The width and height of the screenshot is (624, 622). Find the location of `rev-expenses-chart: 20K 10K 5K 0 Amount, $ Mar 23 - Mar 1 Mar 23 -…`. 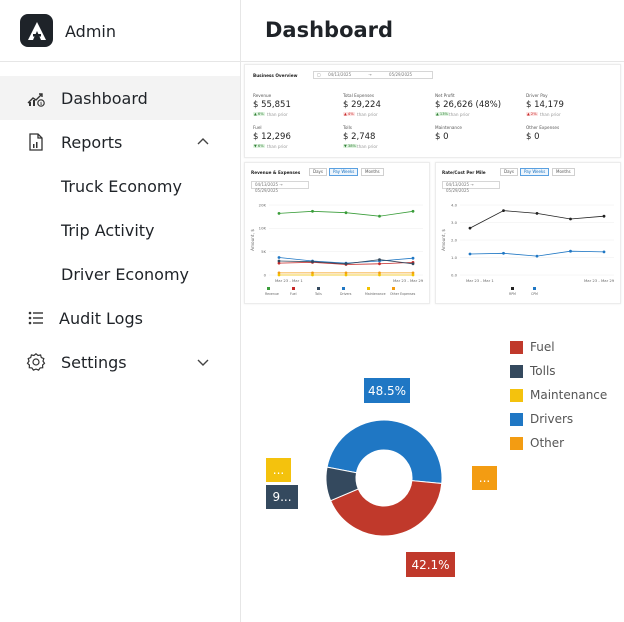

rev-expenses-chart: 20K 10K 5K 0 Amount, $ Mar 23 - Mar 1 Mar 23 -… is located at coordinates (337, 249).